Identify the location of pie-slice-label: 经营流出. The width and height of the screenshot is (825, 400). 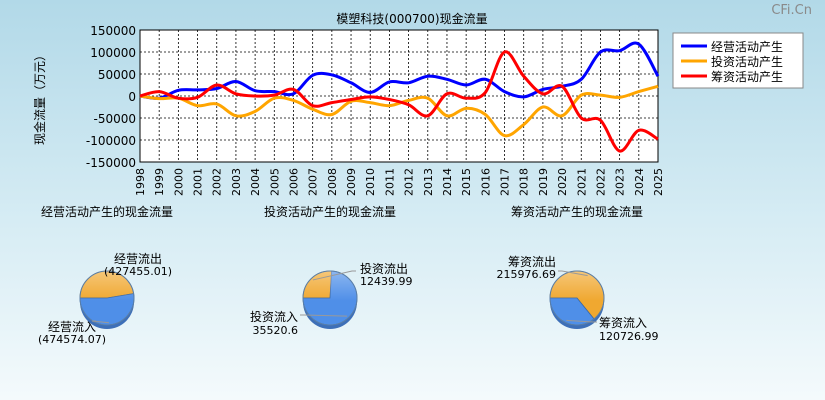
(138, 259).